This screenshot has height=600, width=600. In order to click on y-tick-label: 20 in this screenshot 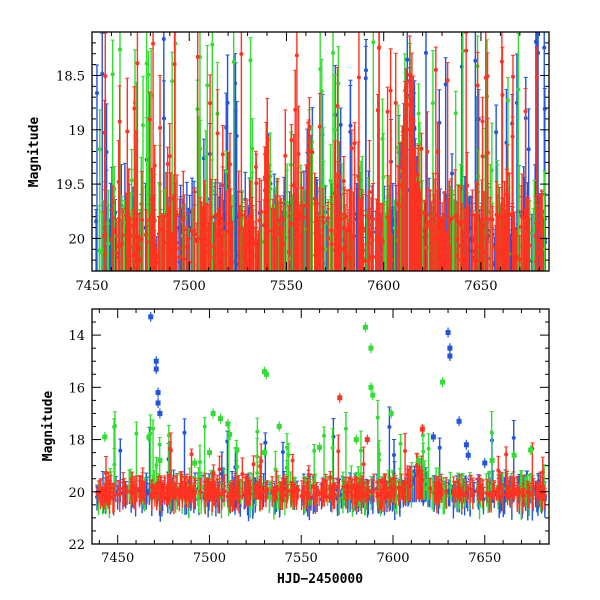, I will do `click(76, 239)`.